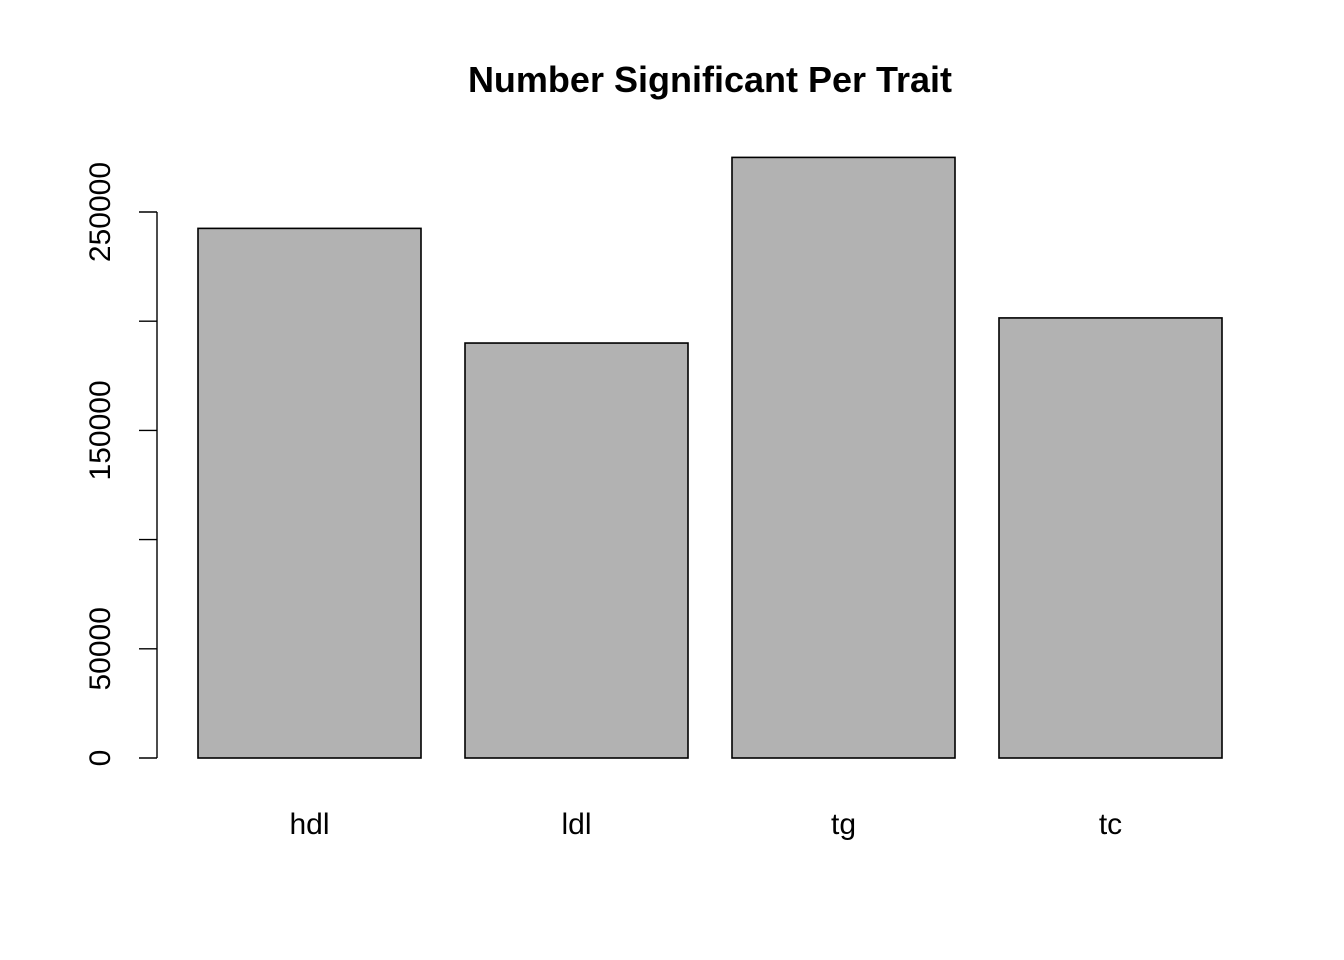 The width and height of the screenshot is (1344, 960). Describe the element at coordinates (843, 824) in the screenshot. I see `x-tick-label-tg: tg` at that location.